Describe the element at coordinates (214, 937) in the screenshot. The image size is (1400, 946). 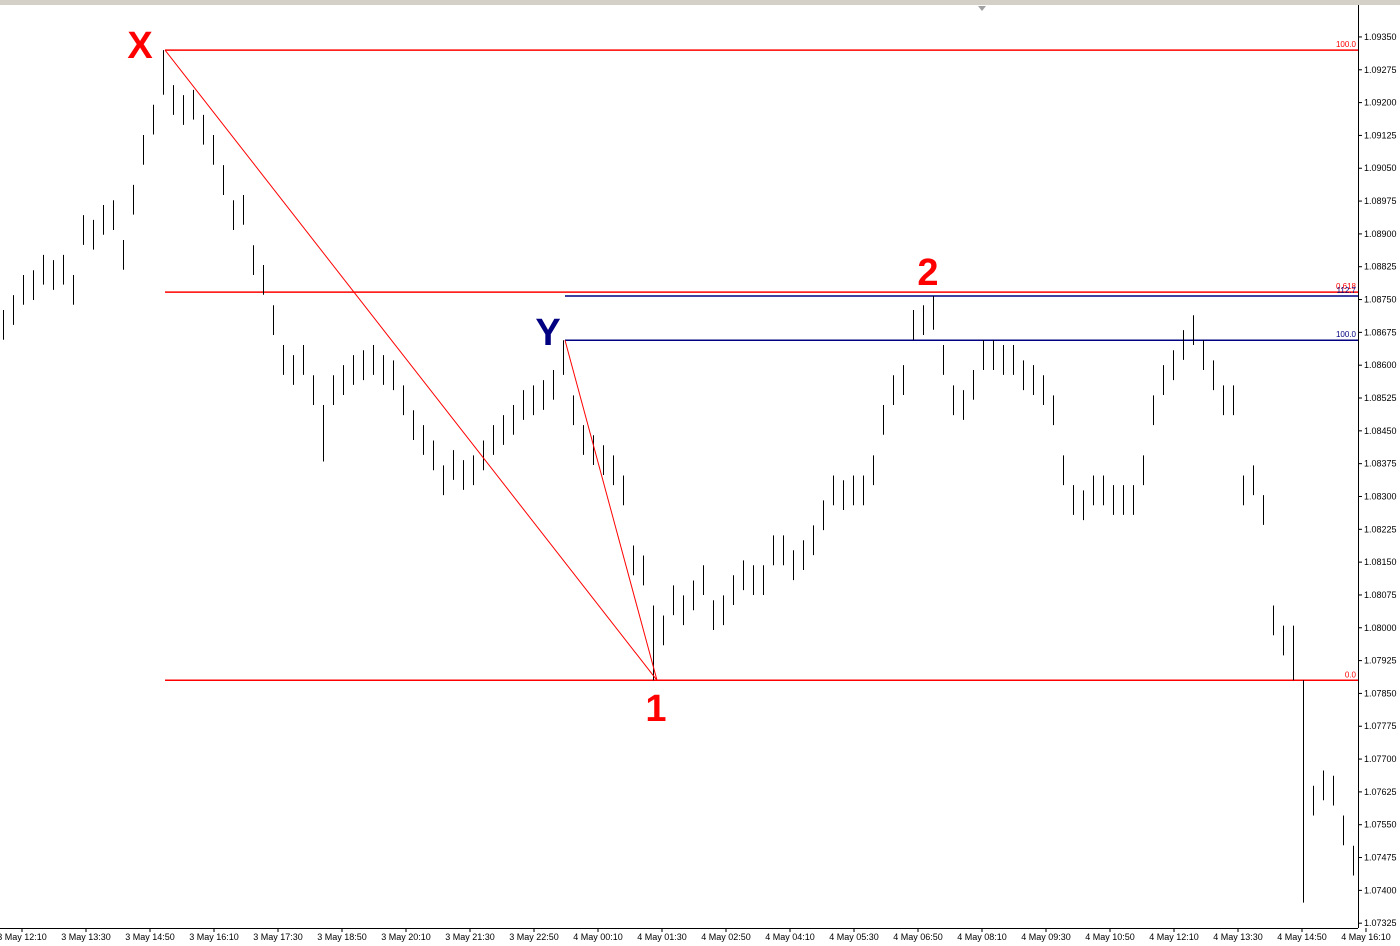
I see `x-tick-label: 3 May 16:10` at that location.